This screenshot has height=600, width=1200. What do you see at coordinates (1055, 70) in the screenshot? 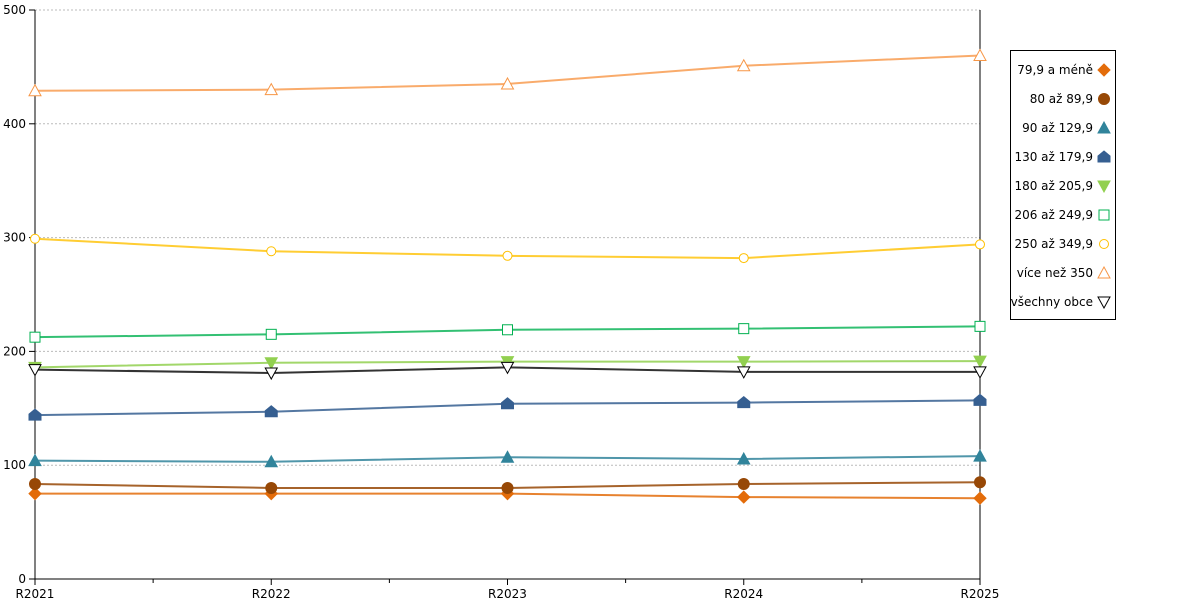
I see `legend-label: 79,9 a méně` at bounding box center [1055, 70].